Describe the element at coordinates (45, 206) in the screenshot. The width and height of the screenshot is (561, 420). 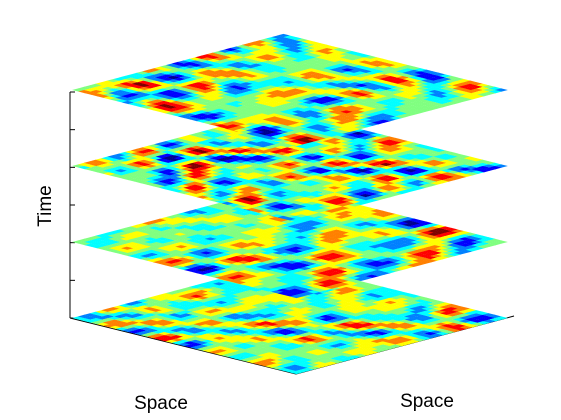
I see `time-axis-label: Time` at that location.